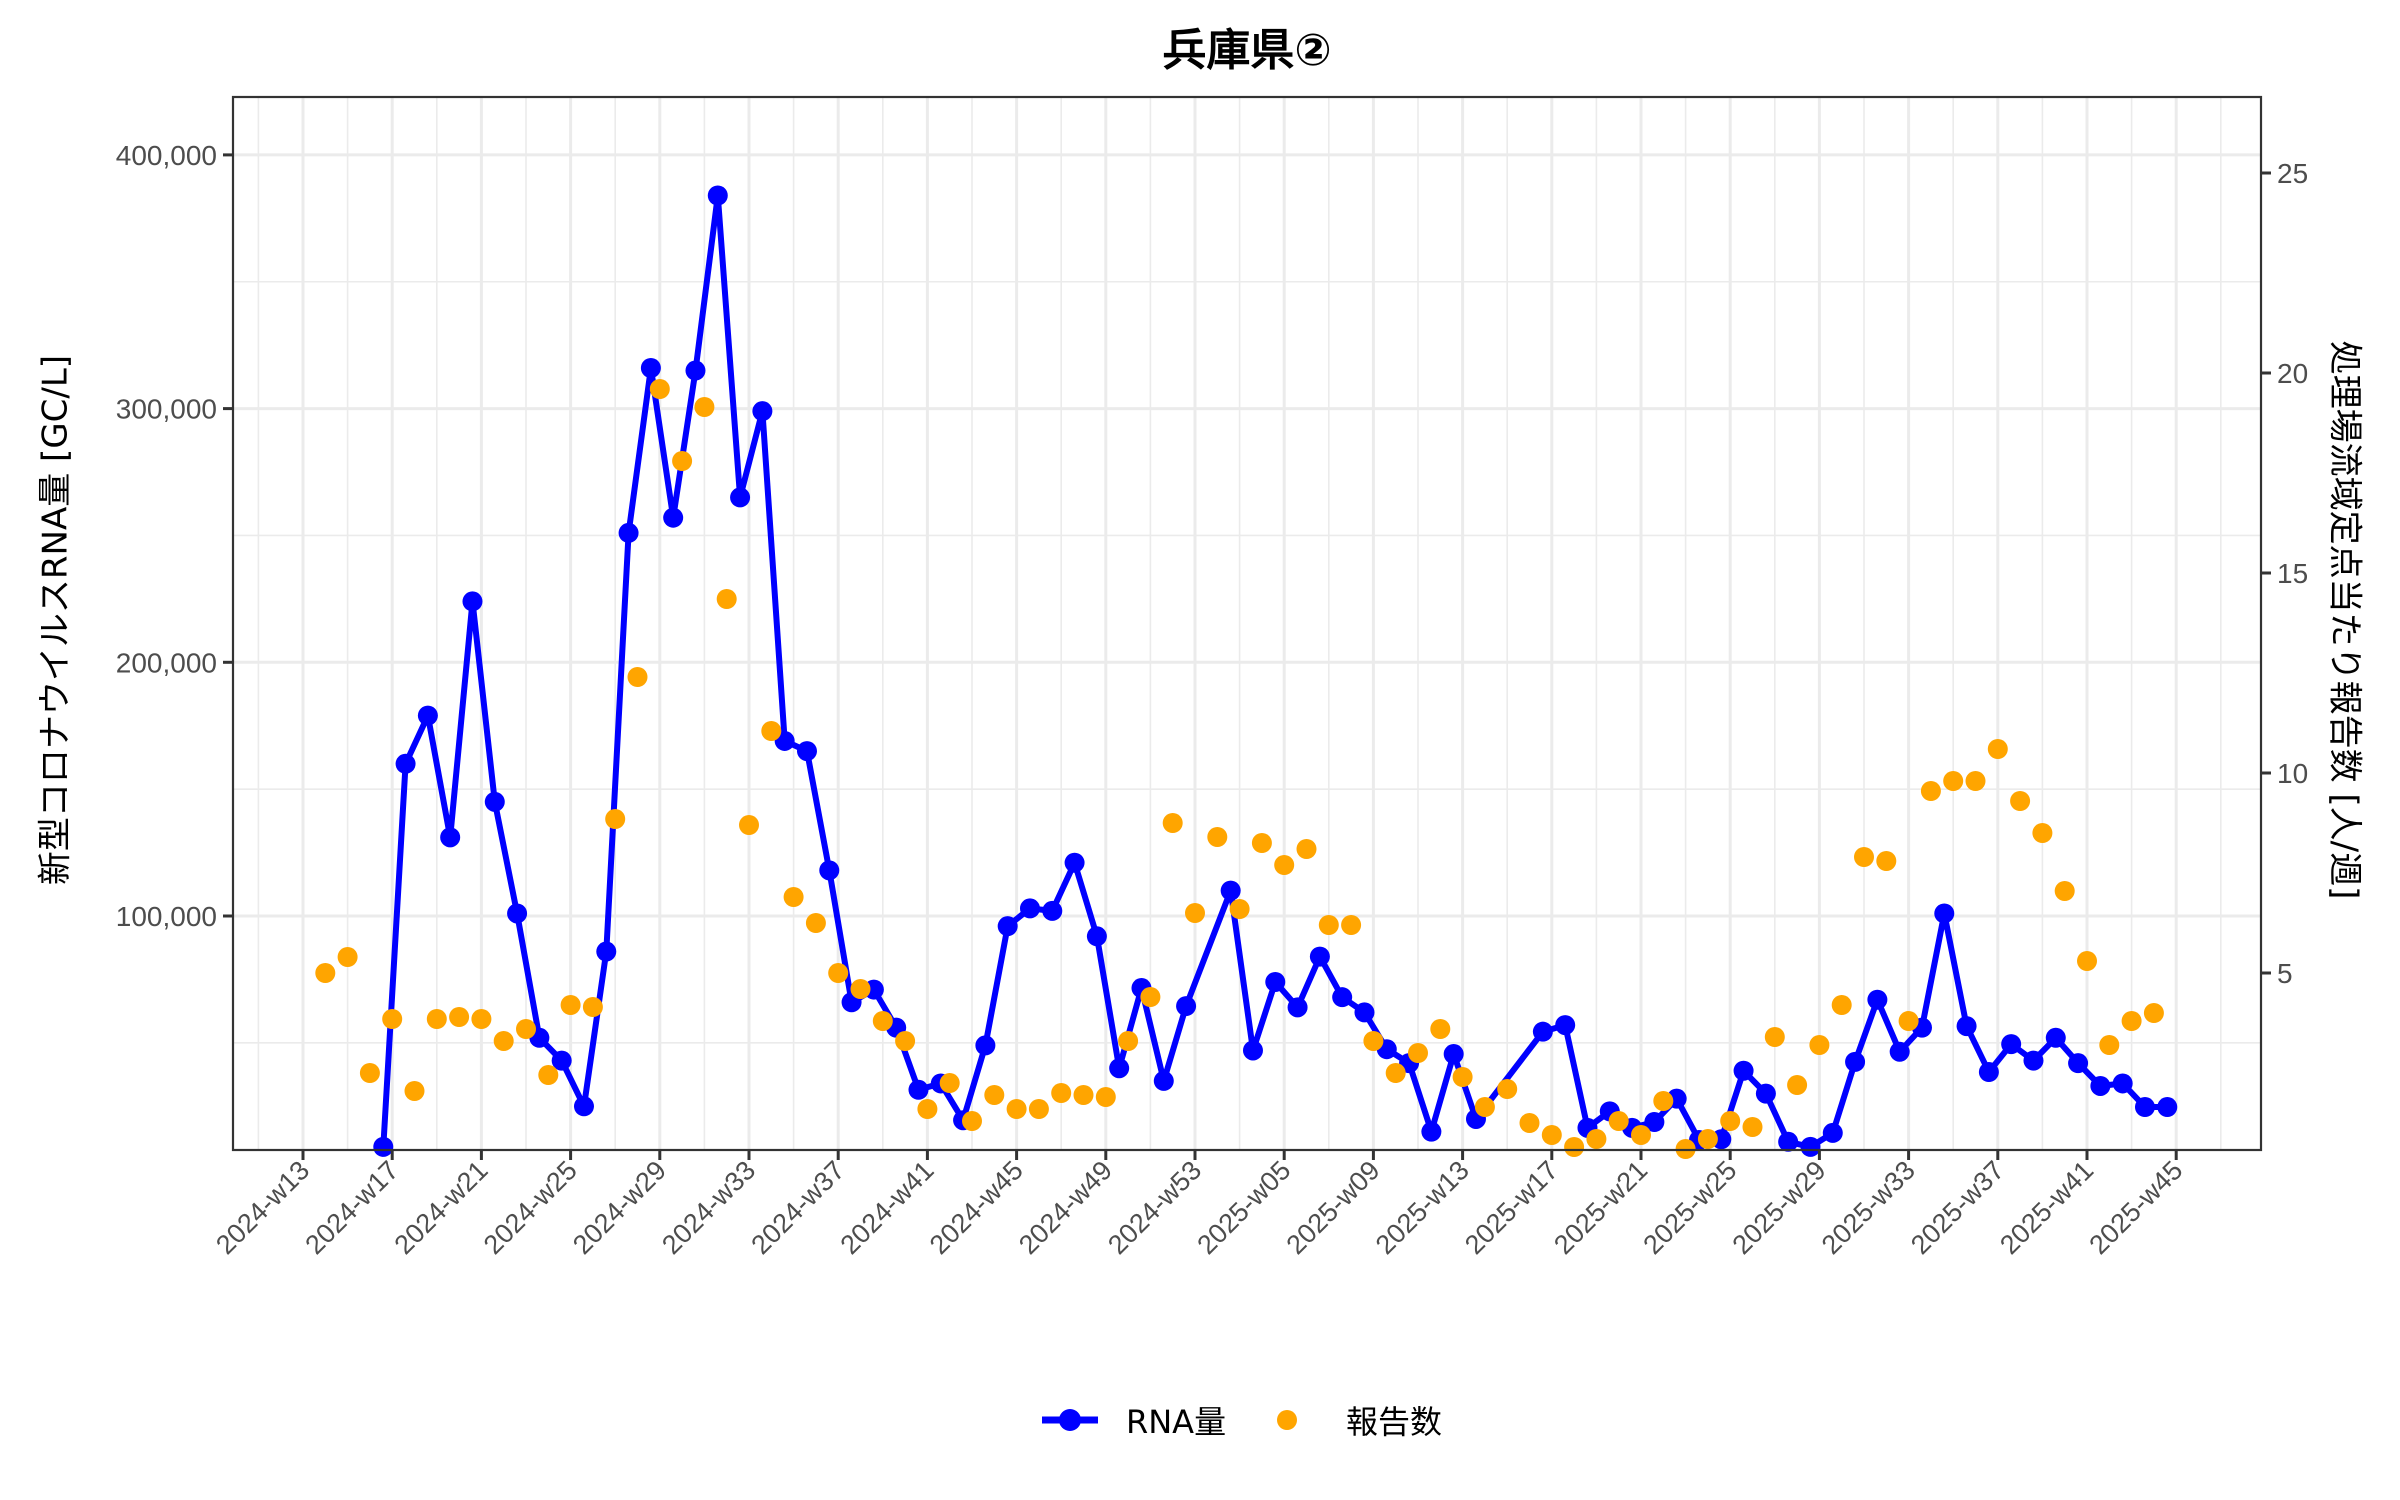 The image size is (2400, 1500). Describe the element at coordinates (441, 1207) in the screenshot. I see `x-tick-label: 2024-w21` at that location.